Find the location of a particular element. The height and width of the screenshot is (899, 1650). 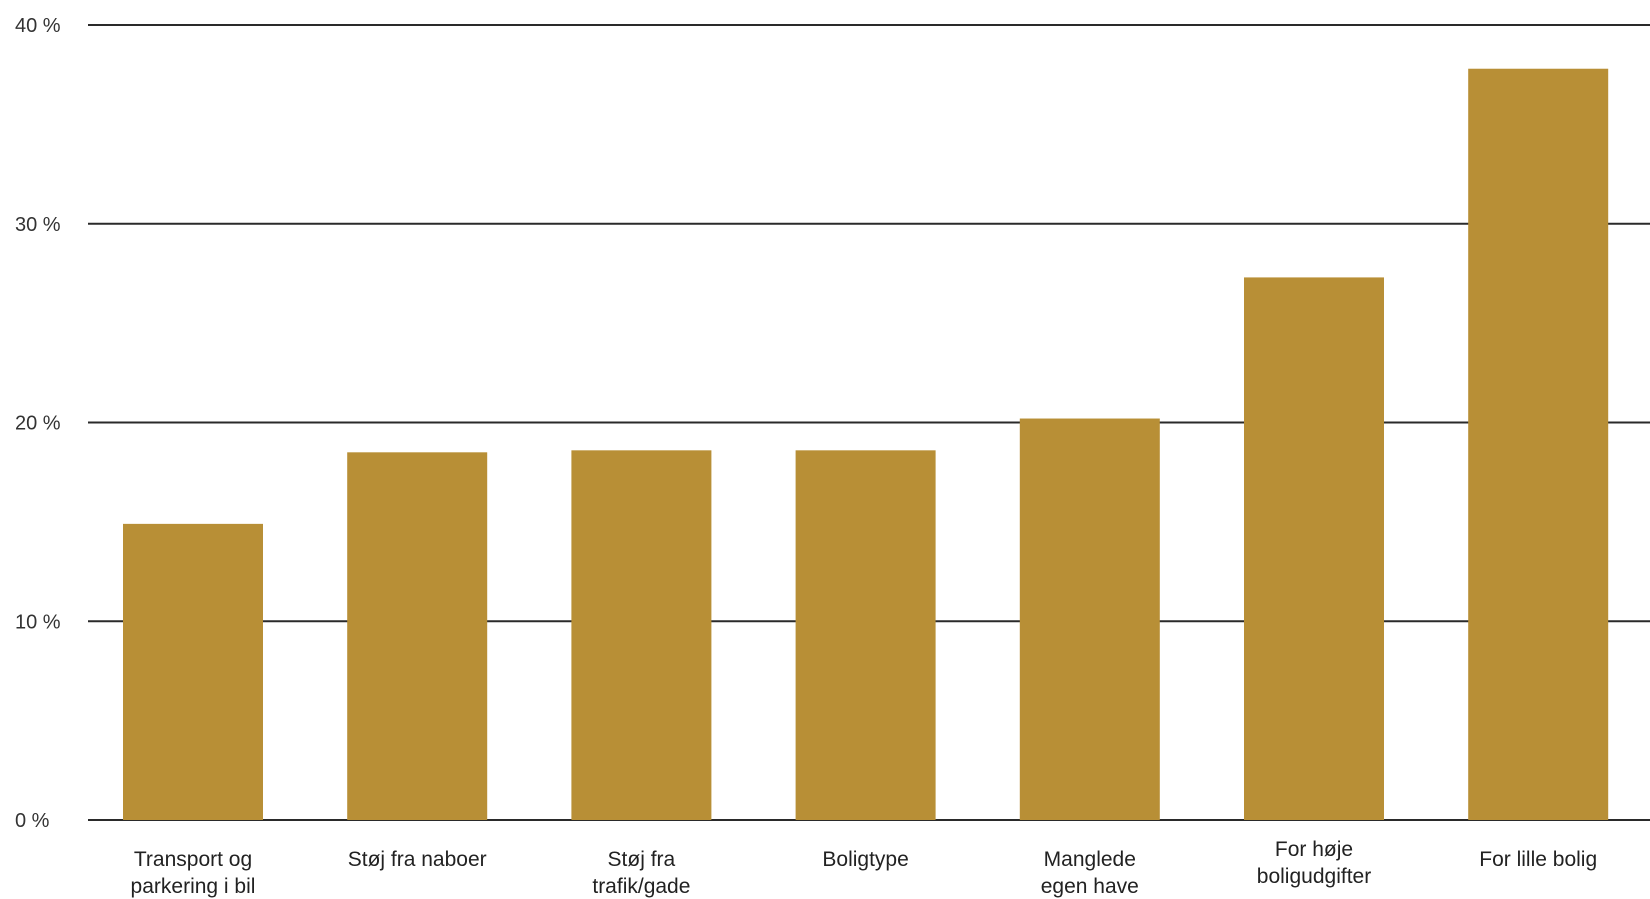

y-tick-label: 0 % is located at coordinates (32, 821).